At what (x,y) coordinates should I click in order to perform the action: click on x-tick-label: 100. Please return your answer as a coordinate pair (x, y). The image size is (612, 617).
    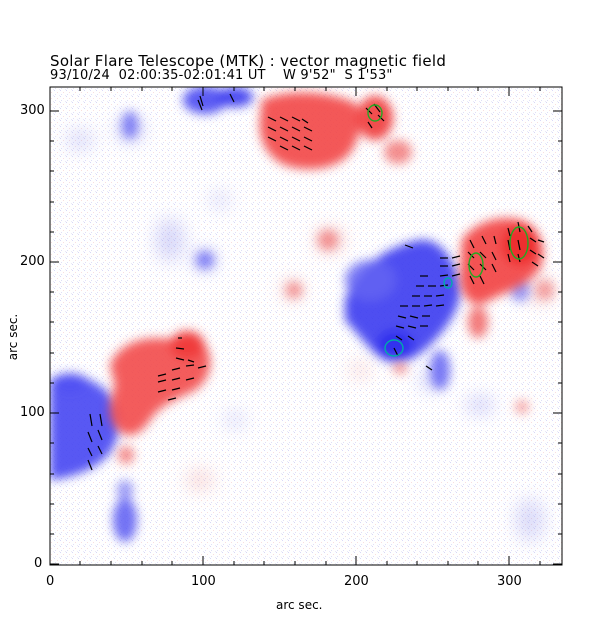
    Looking at the image, I should click on (203, 581).